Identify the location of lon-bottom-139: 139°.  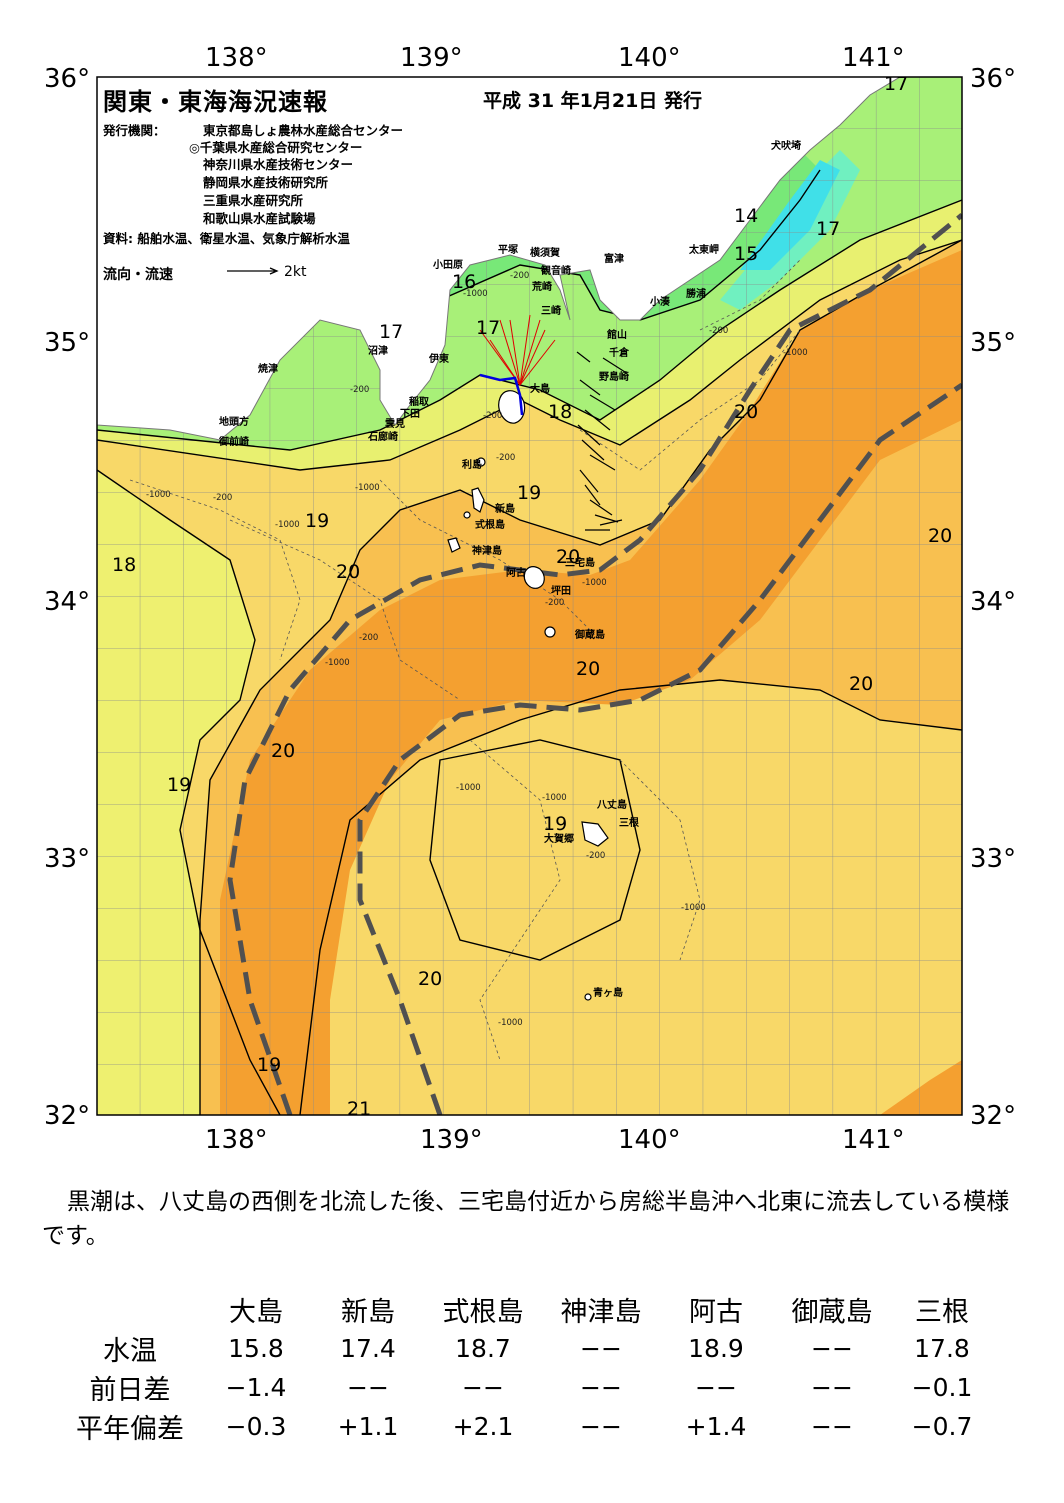
(451, 1137).